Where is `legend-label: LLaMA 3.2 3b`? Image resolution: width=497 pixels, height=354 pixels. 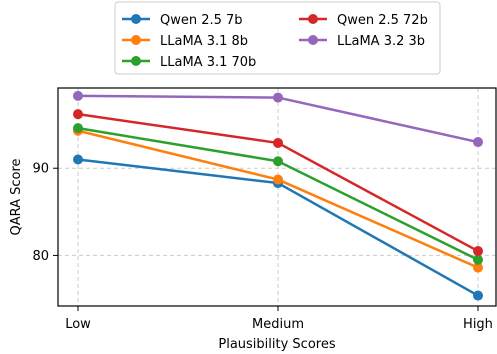
legend-label: LLaMA 3.2 3b is located at coordinates (381, 41).